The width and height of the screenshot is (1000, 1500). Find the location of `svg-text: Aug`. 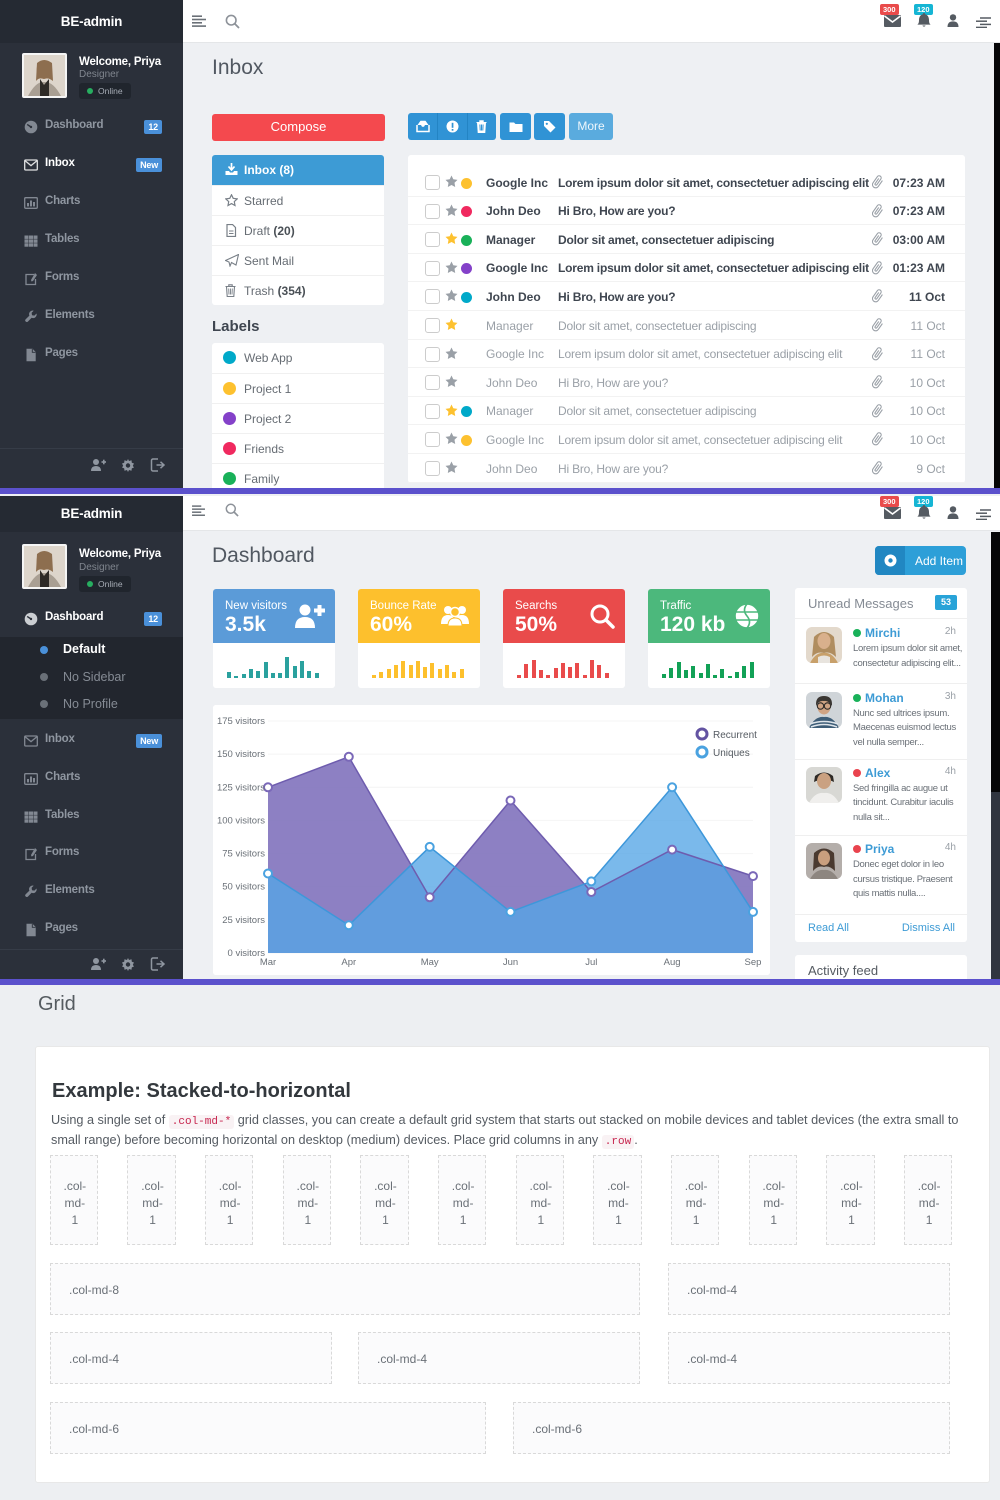

svg-text: Aug is located at coordinates (672, 962).